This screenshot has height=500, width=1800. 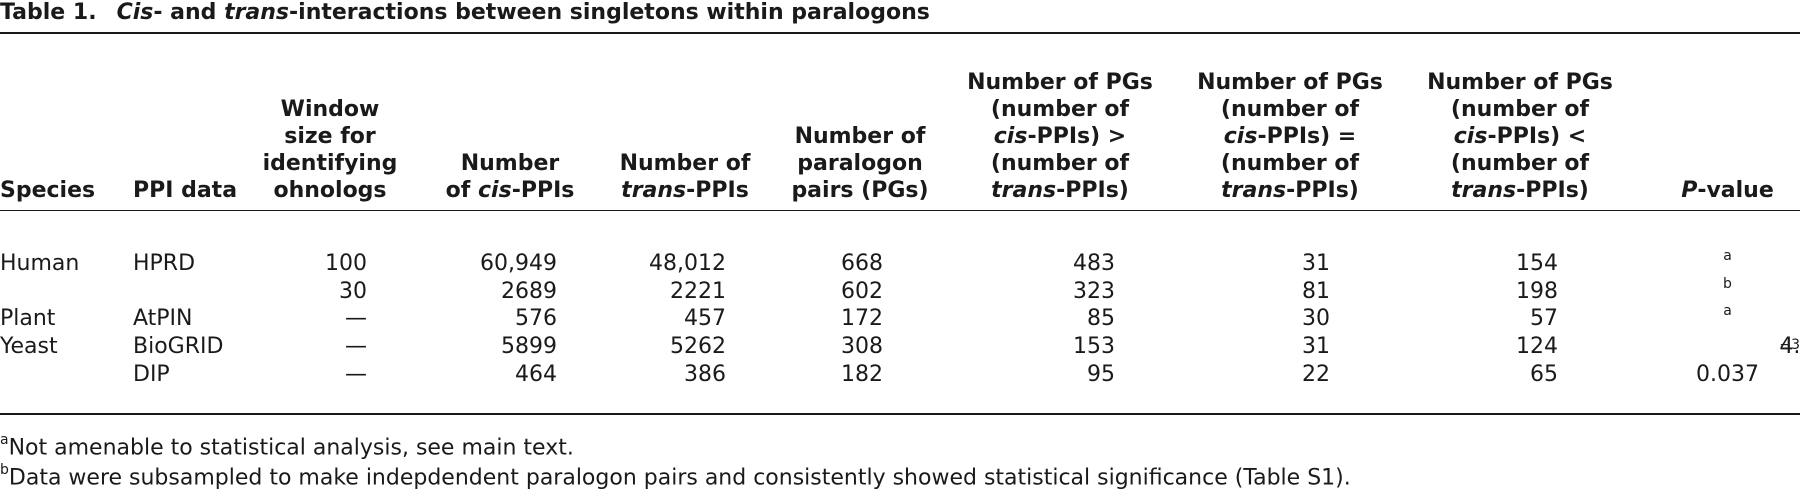 What do you see at coordinates (28, 318) in the screenshot?
I see `cell-species: Plant` at bounding box center [28, 318].